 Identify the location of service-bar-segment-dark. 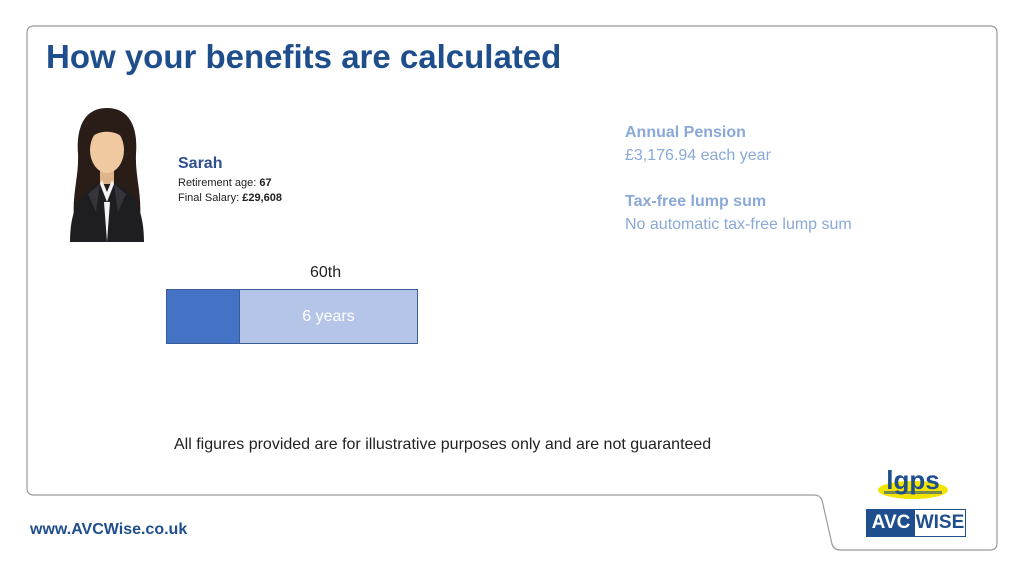
(203, 316).